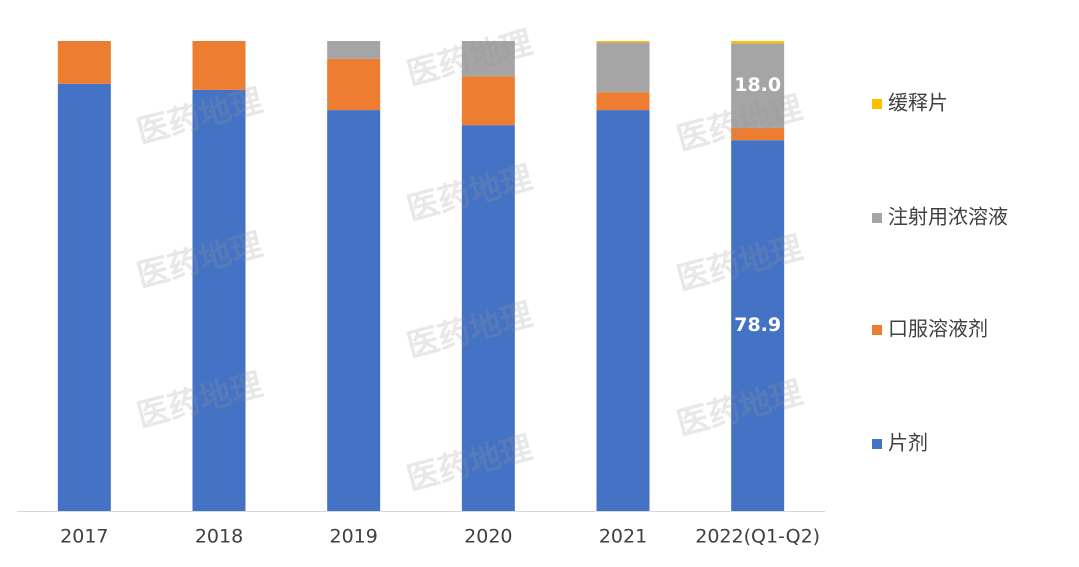 Image resolution: width=1079 pixels, height=567 pixels. I want to click on x-tick-label: 2017, so click(84, 537).